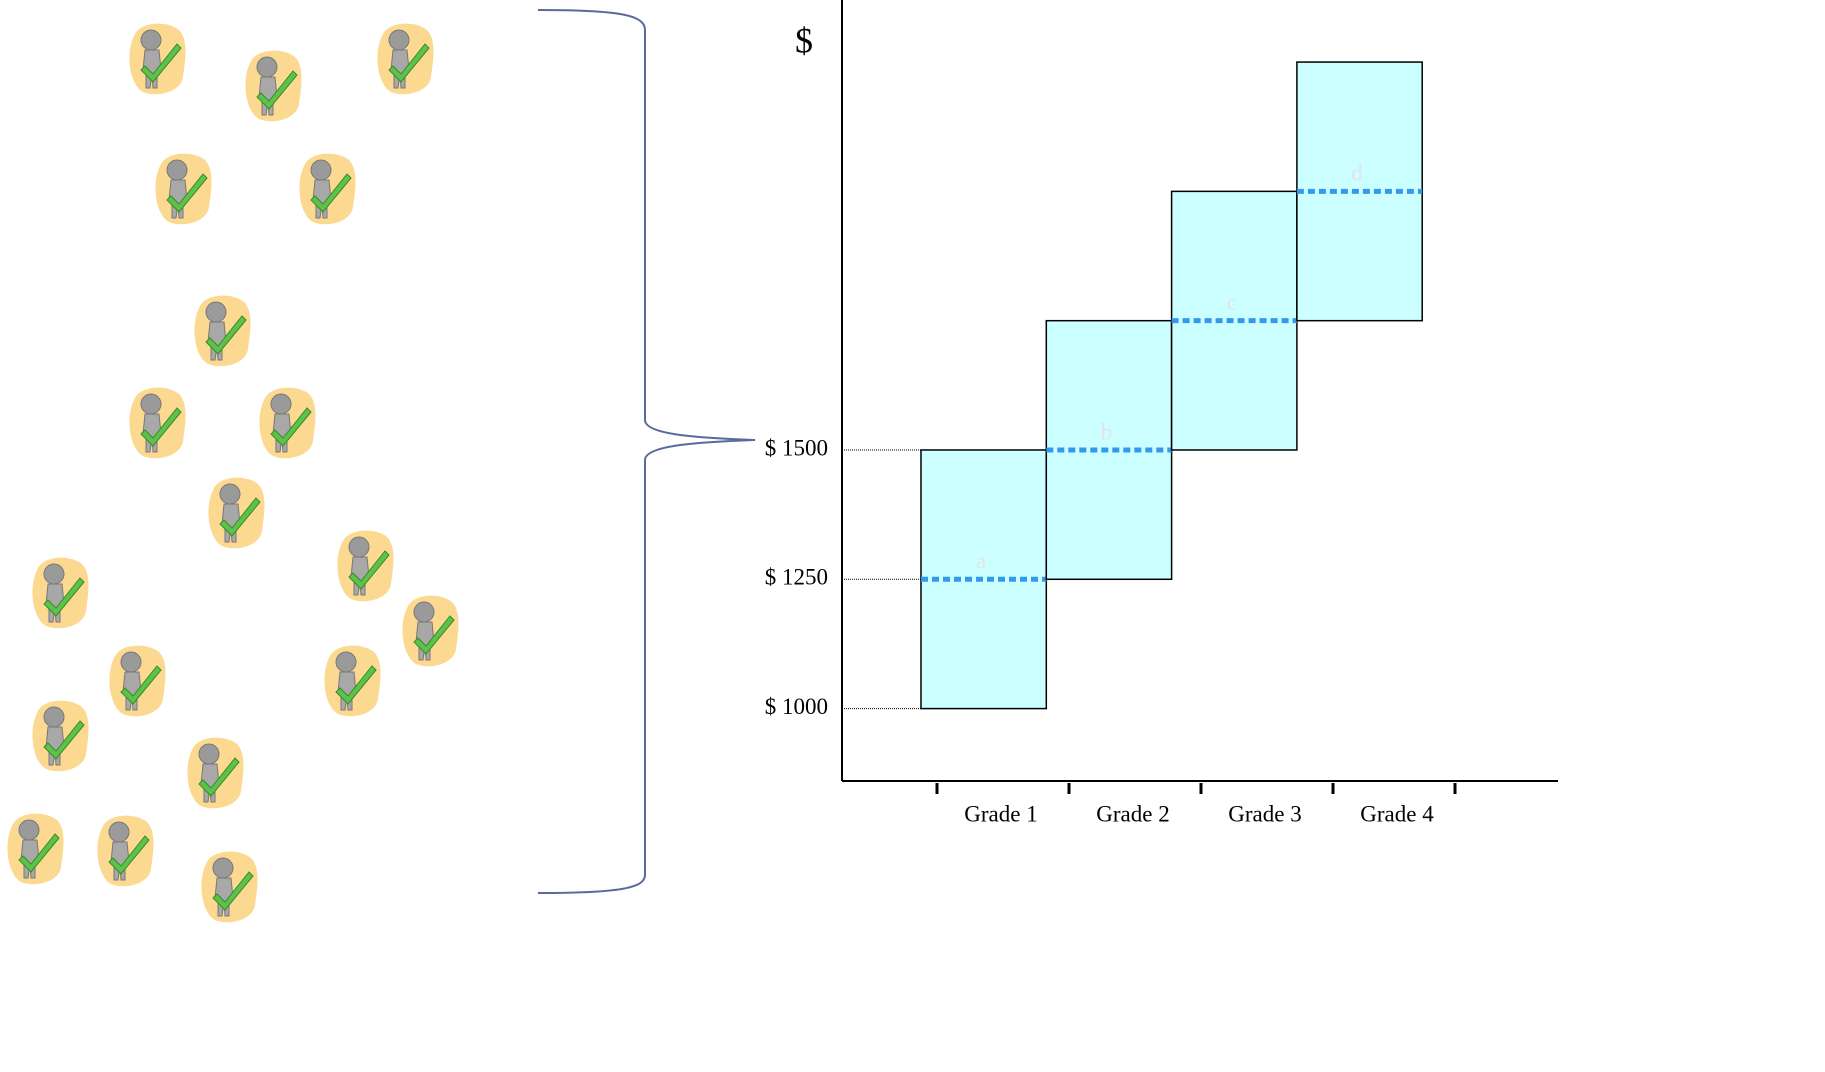  Describe the element at coordinates (796, 706) in the screenshot. I see `y-tick-label: $ 1000` at that location.